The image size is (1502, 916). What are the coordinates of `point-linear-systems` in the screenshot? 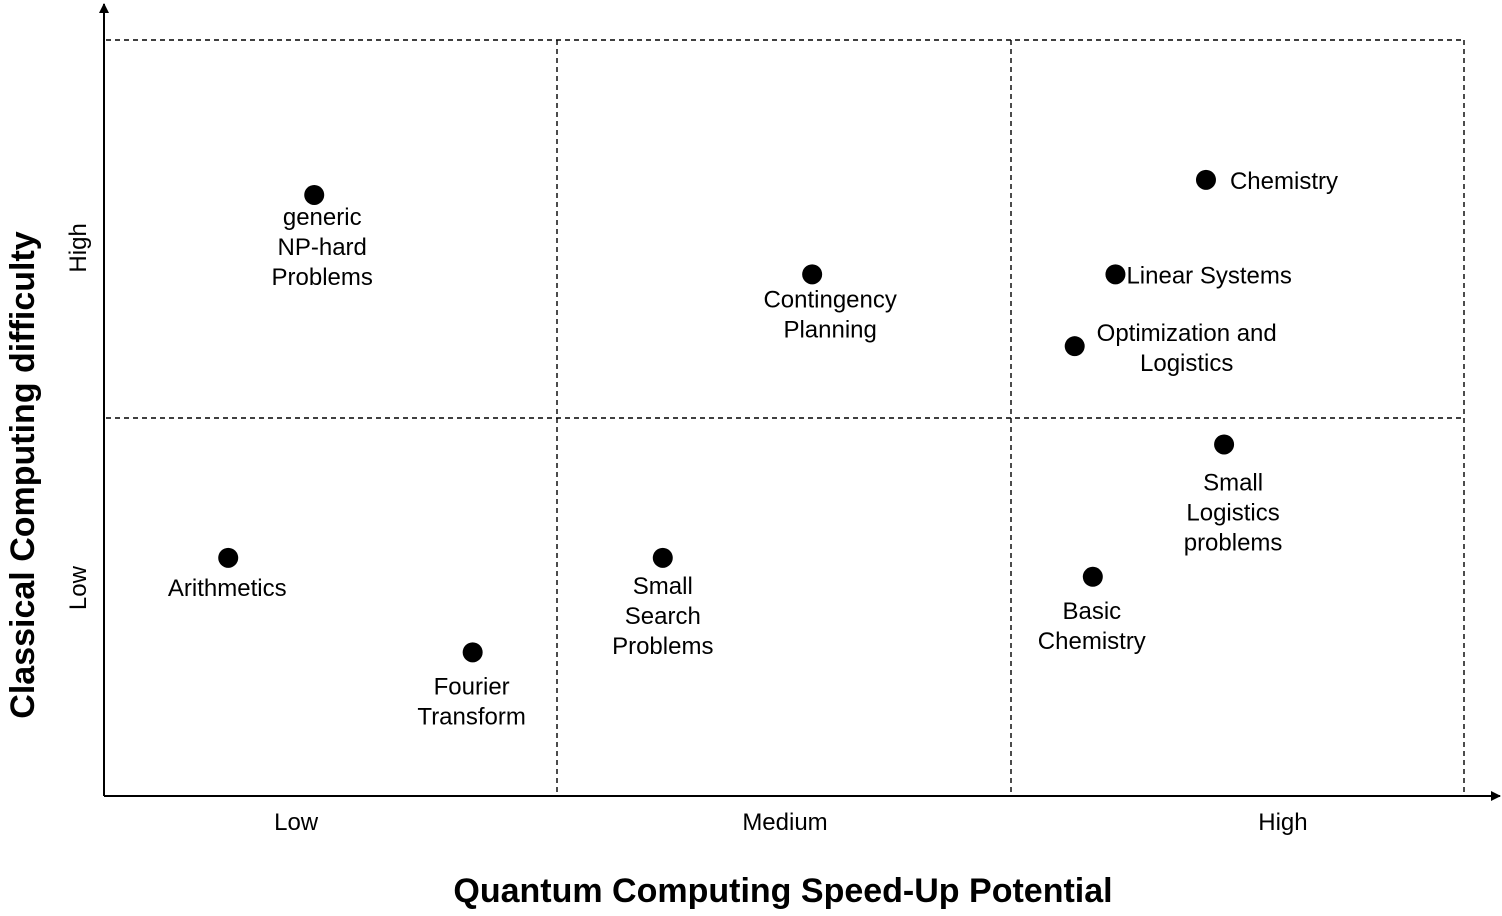 It's located at (1115, 274).